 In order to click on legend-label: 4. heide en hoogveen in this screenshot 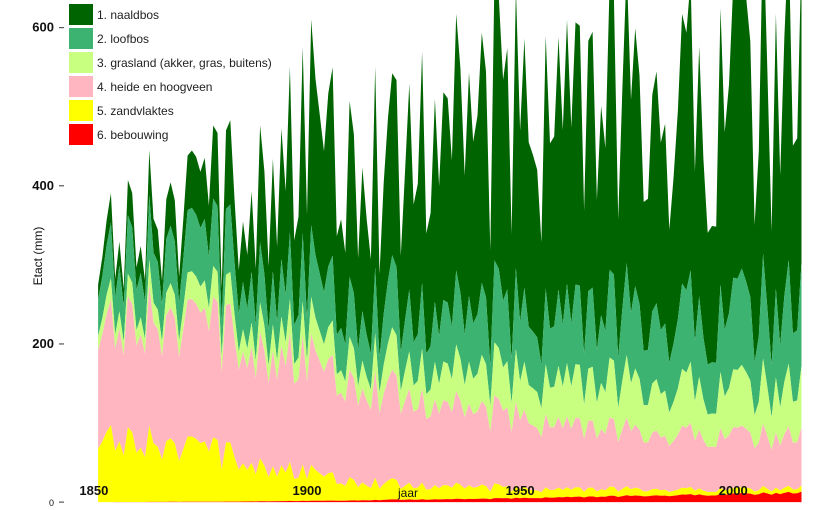, I will do `click(154, 87)`.